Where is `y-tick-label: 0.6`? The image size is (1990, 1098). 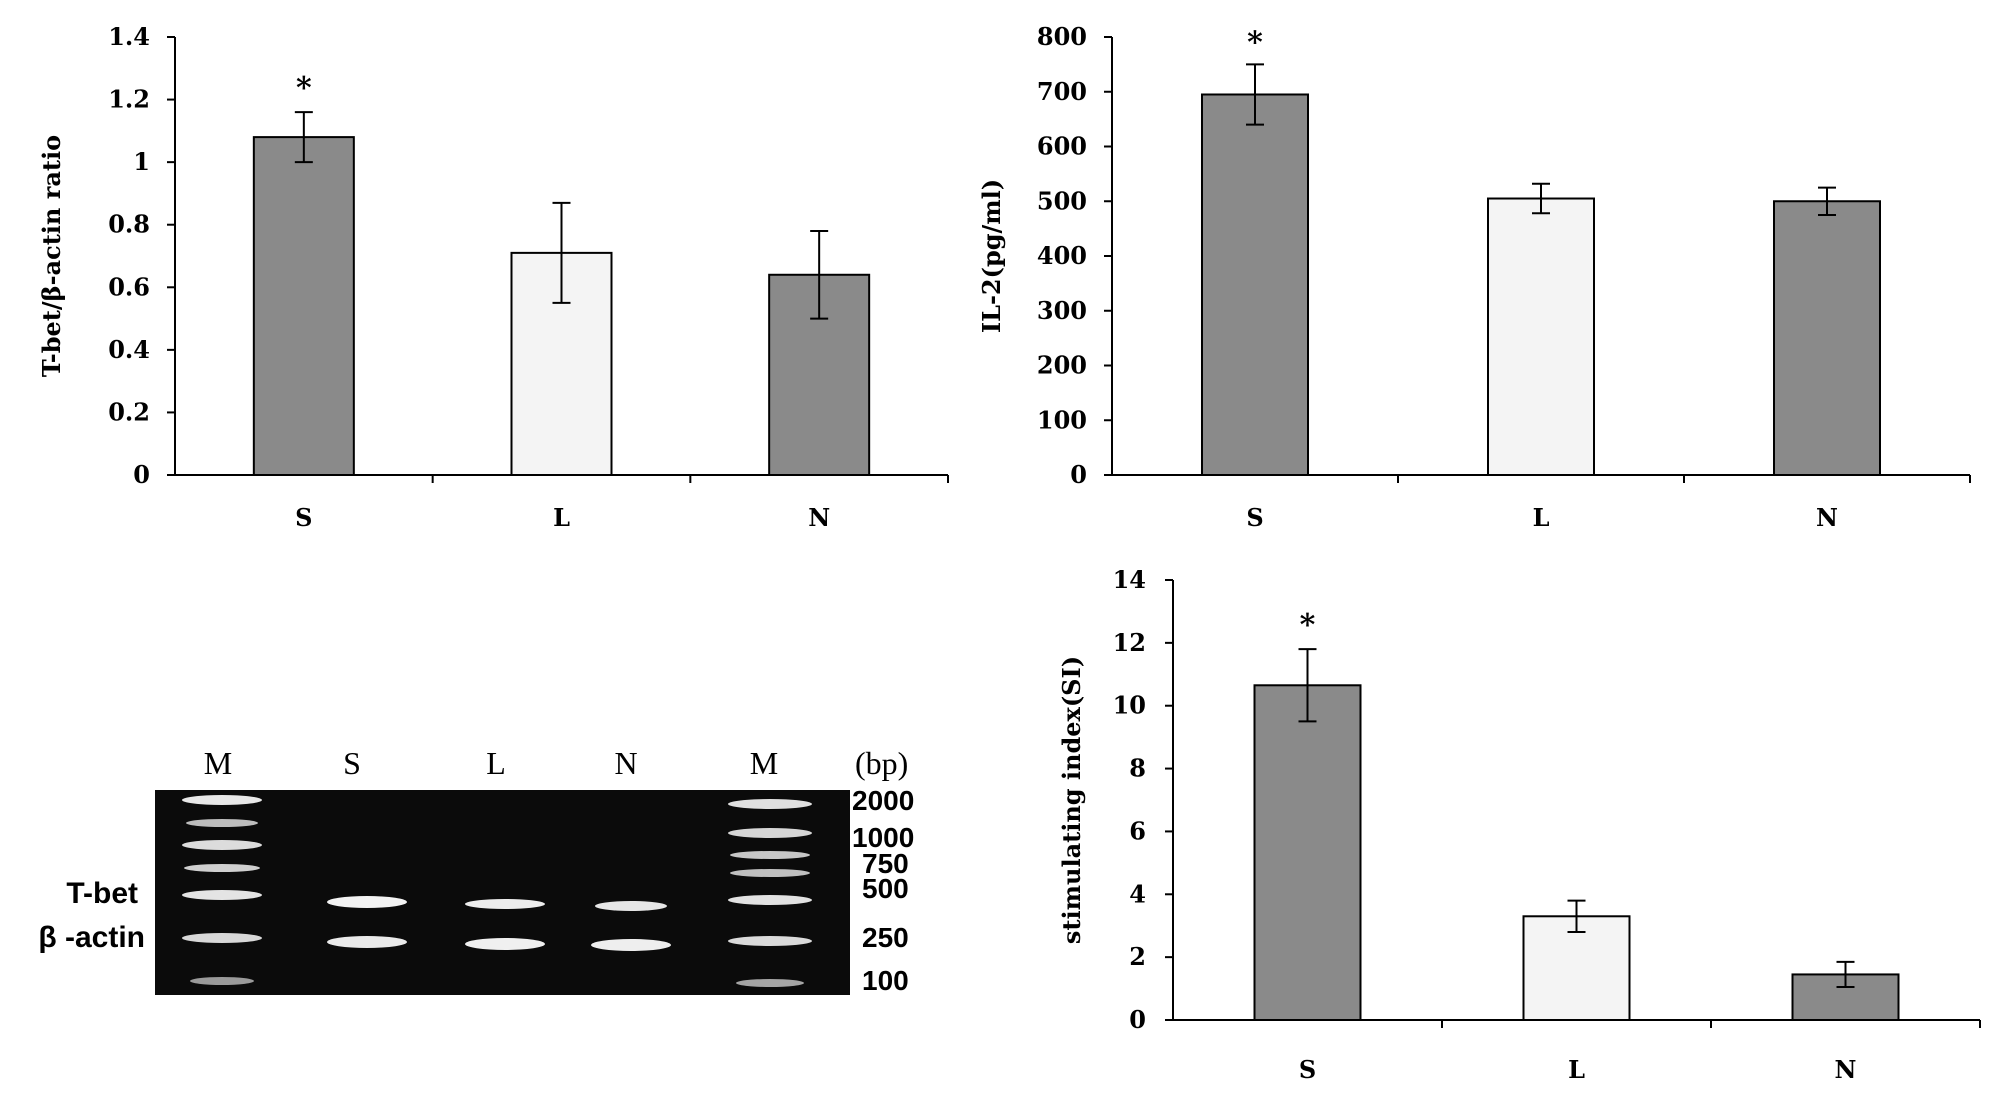
y-tick-label: 0.6 is located at coordinates (129, 286).